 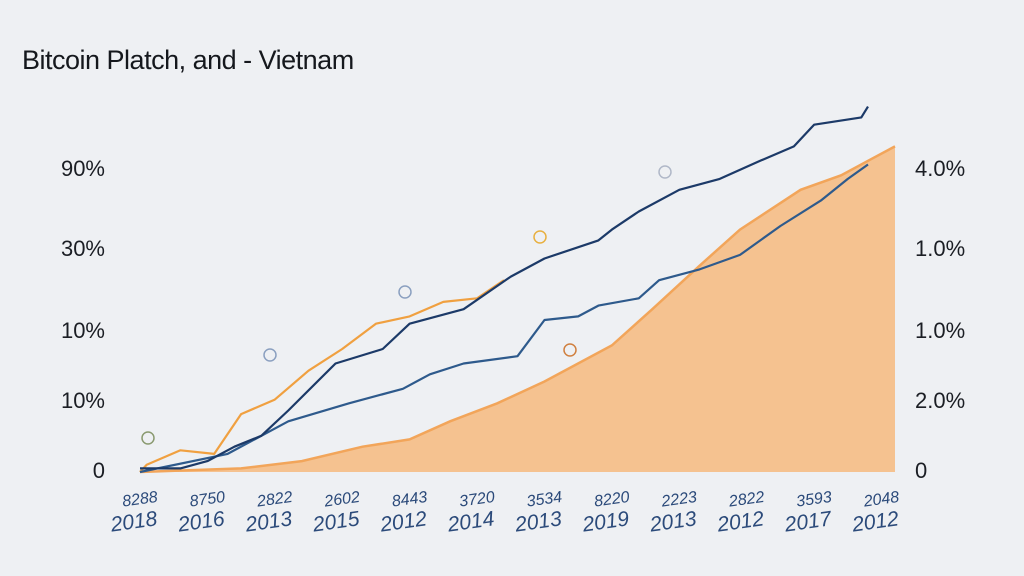 I want to click on x-tick-code: 2048, so click(x=881, y=500).